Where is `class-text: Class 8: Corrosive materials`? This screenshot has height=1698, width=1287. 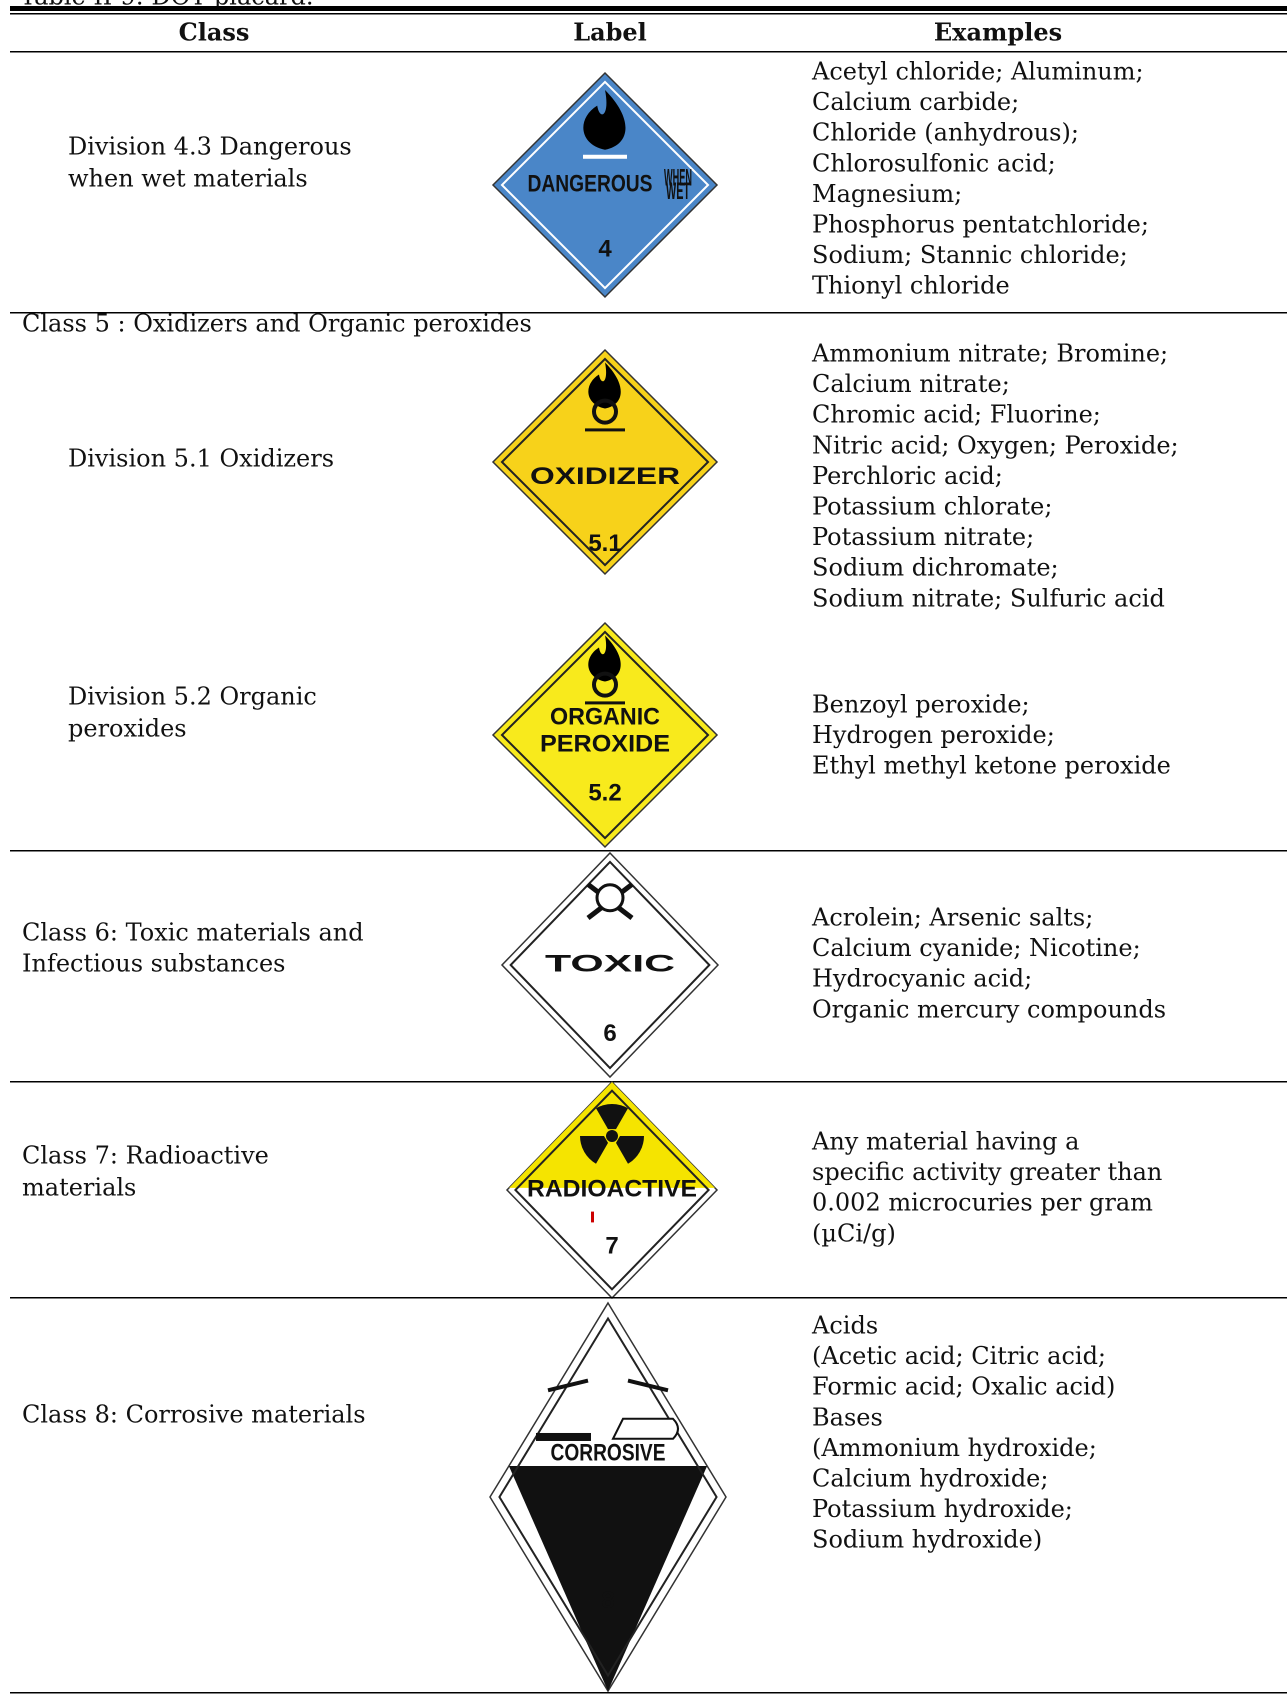
class-text: Class 8: Corrosive materials is located at coordinates (194, 1415).